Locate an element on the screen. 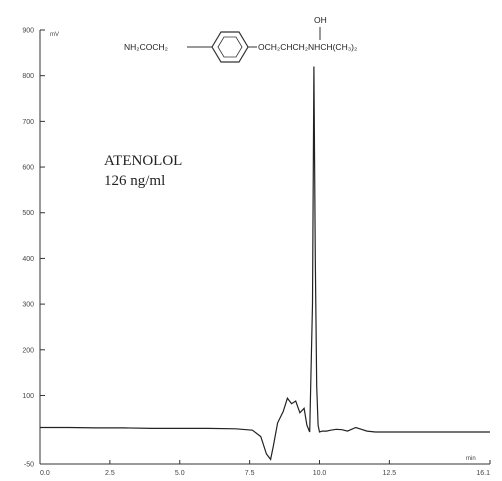  x-tick-label: 7.5 is located at coordinates (250, 473).